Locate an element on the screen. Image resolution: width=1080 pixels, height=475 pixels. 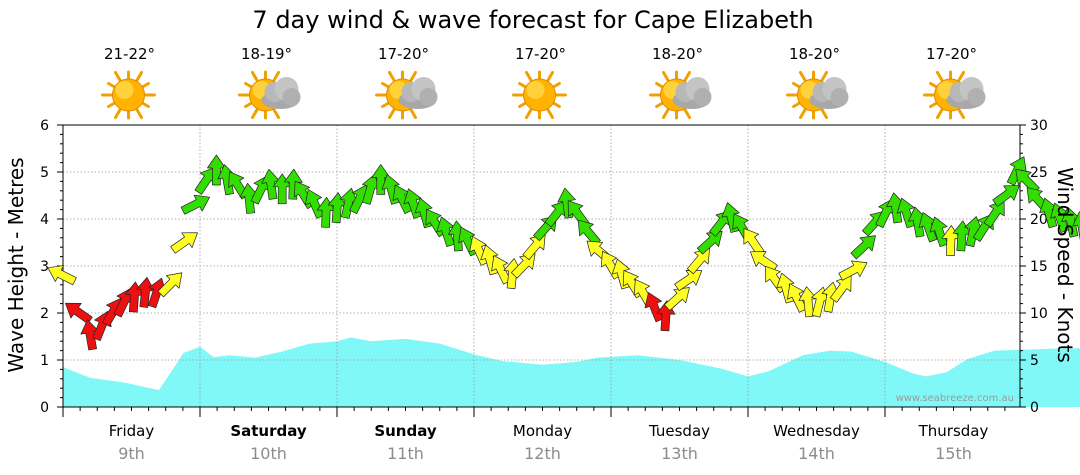
daily-temperature: 18-19° is located at coordinates (266, 54).